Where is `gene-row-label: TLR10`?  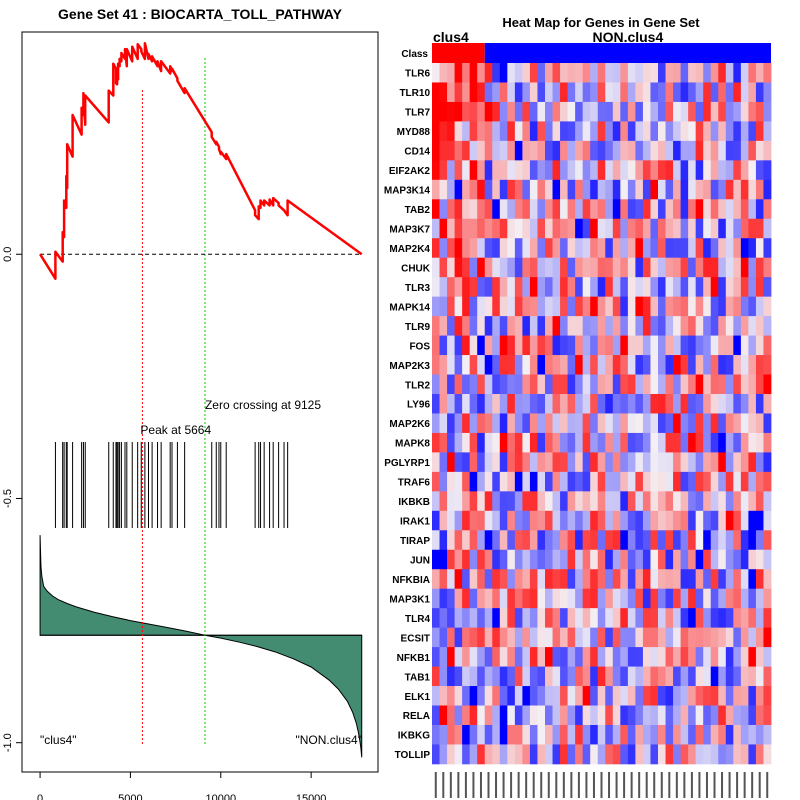 gene-row-label: TLR10 is located at coordinates (414, 93).